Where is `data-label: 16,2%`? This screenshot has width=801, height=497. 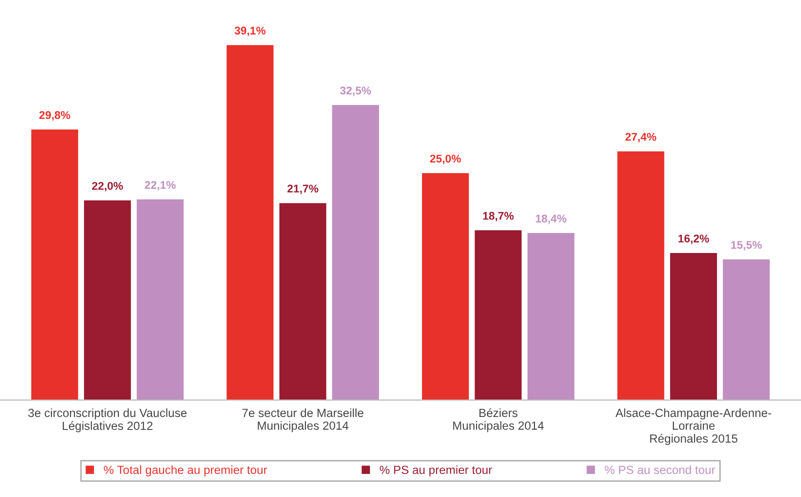
data-label: 16,2% is located at coordinates (694, 239).